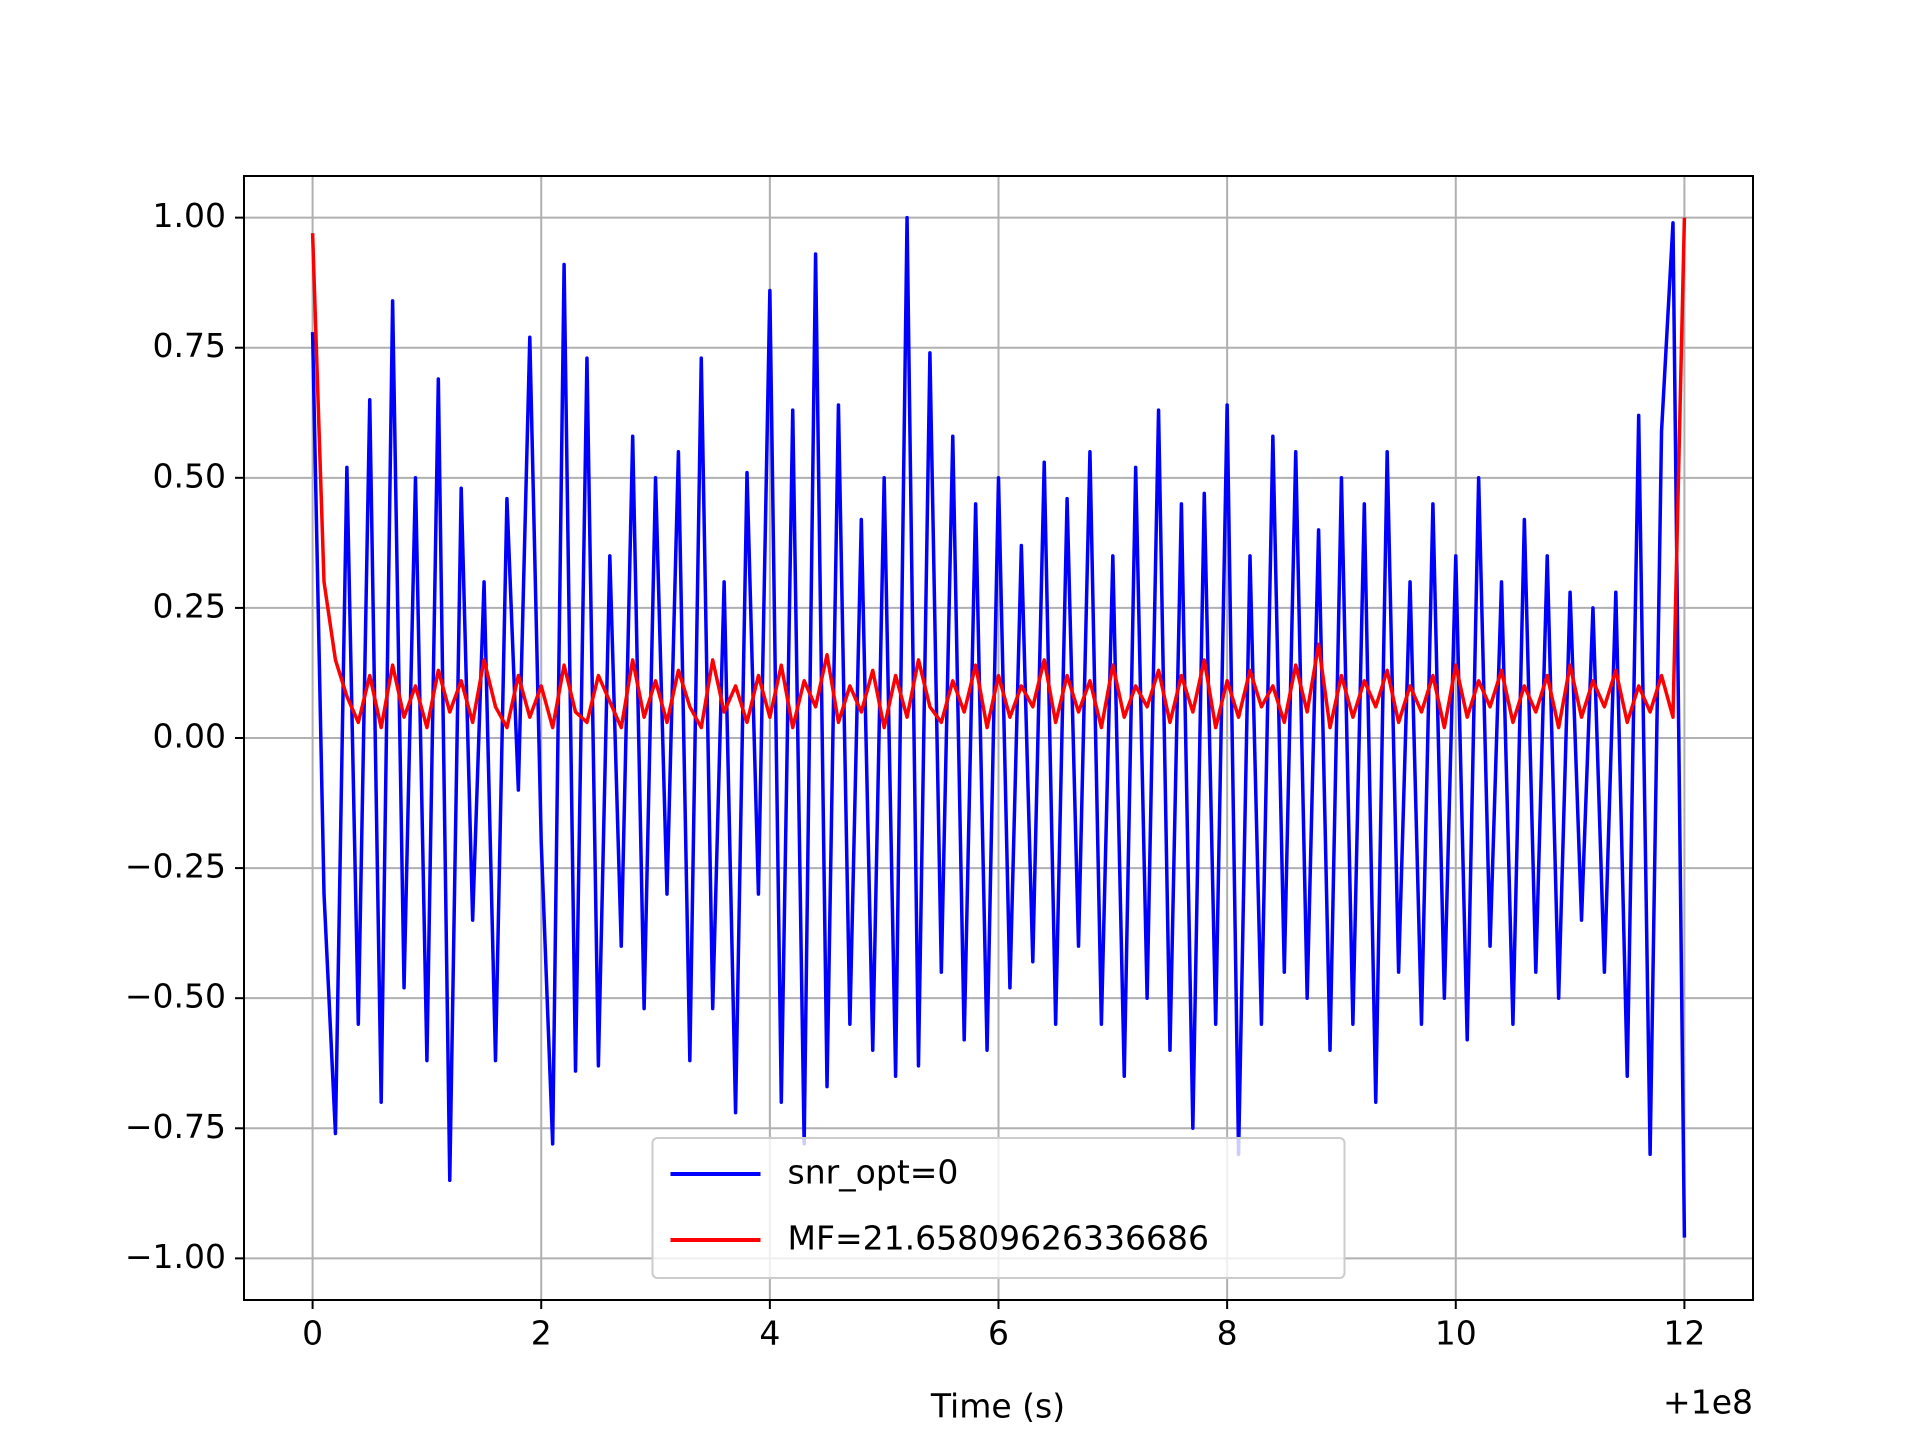 The height and width of the screenshot is (1440, 1920). What do you see at coordinates (998, 1333) in the screenshot?
I see `x-tick-label: 6` at bounding box center [998, 1333].